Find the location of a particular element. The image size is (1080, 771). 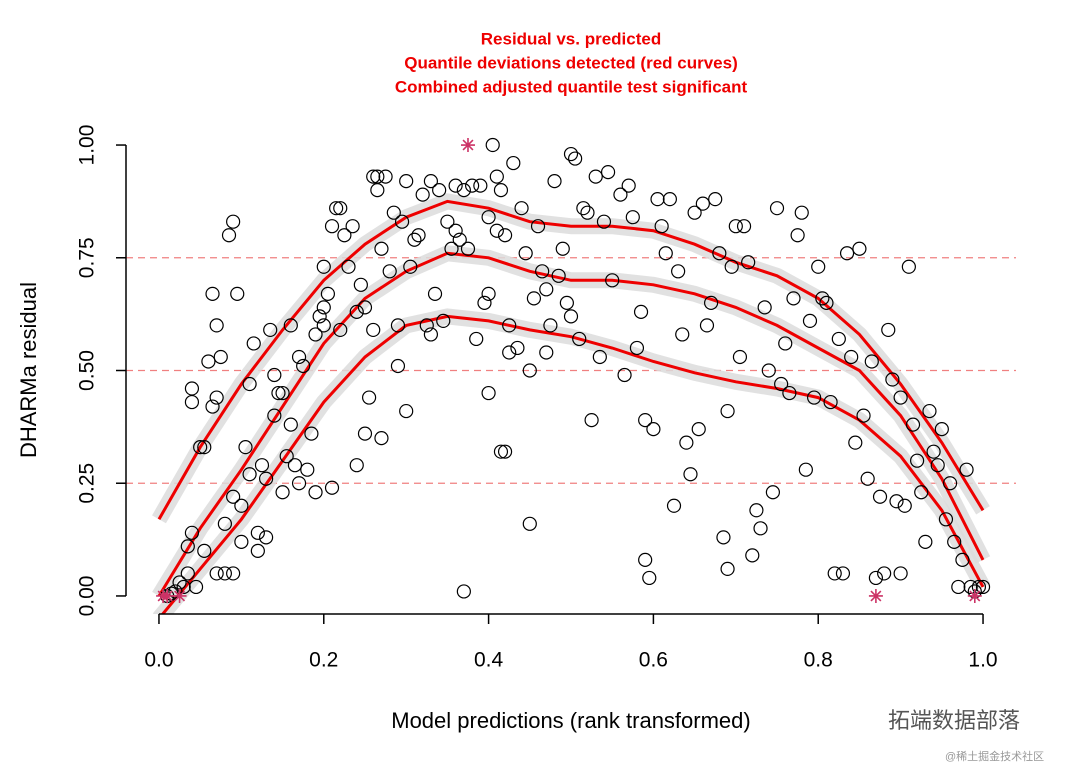

chart-title: Residual vs. predicted is located at coordinates (571, 38).